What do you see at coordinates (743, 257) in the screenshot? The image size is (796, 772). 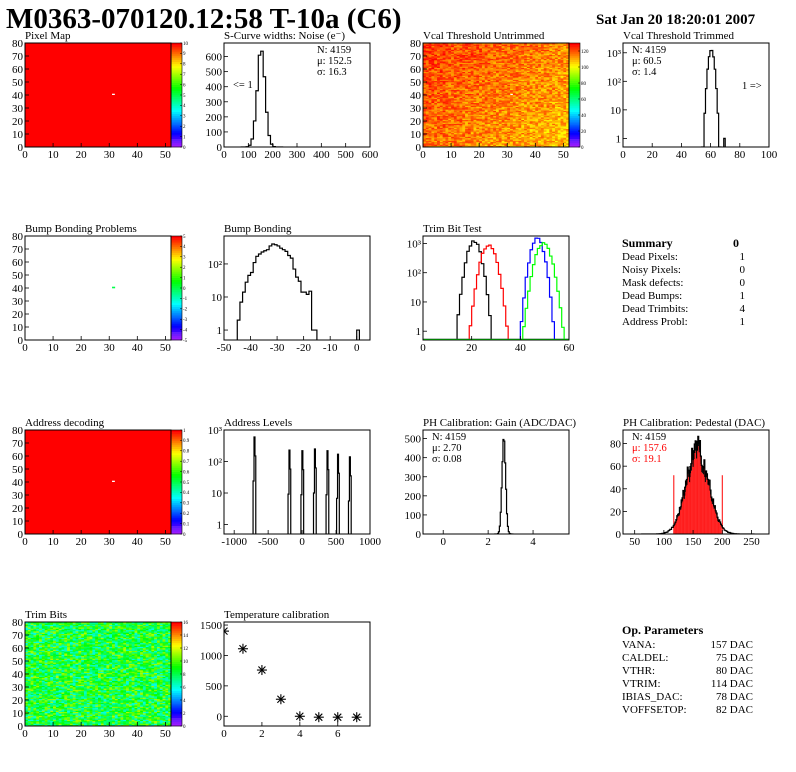 I see `summary-value: 1` at bounding box center [743, 257].